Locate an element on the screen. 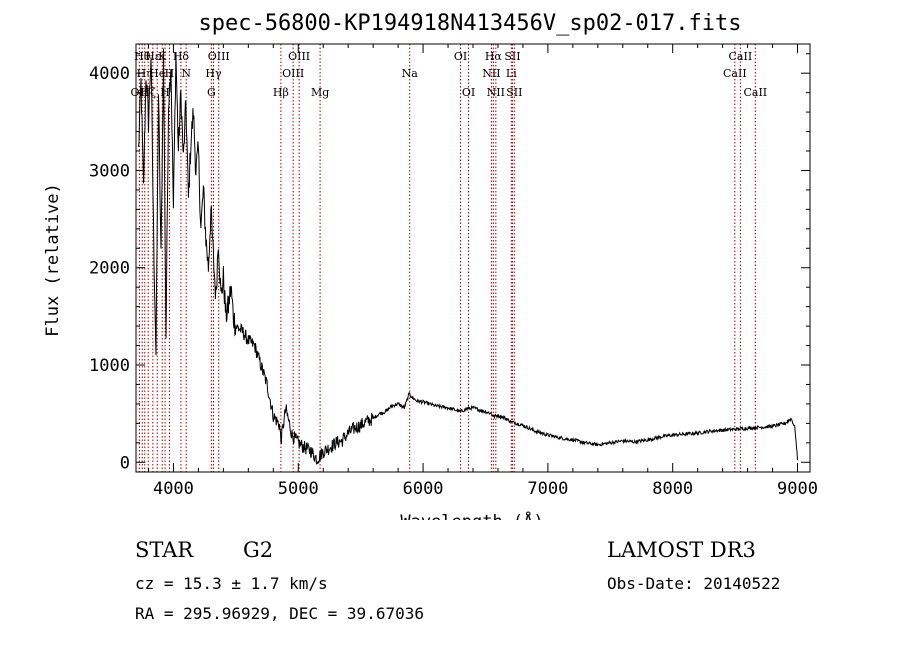  line-marker-label: Hβ is located at coordinates (281, 92).